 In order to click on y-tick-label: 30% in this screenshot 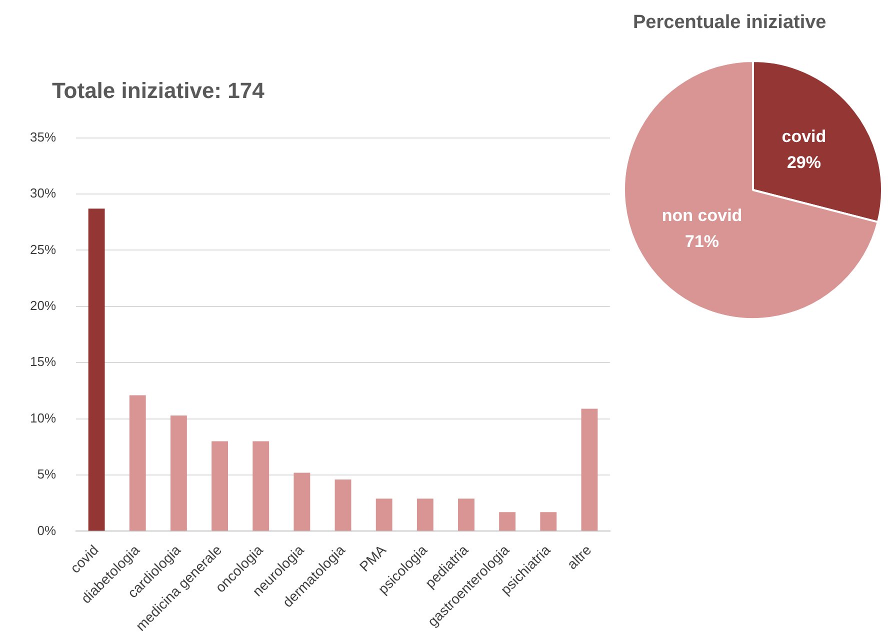, I will do `click(43, 193)`.